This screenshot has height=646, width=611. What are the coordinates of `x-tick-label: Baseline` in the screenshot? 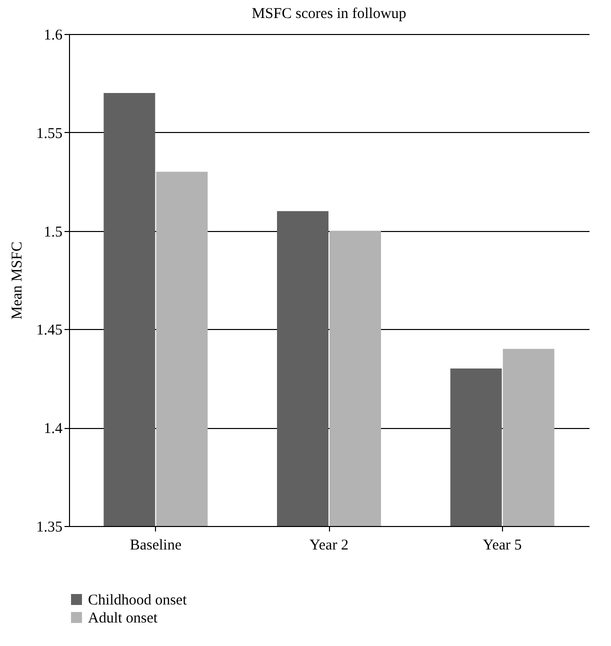 It's located at (156, 546).